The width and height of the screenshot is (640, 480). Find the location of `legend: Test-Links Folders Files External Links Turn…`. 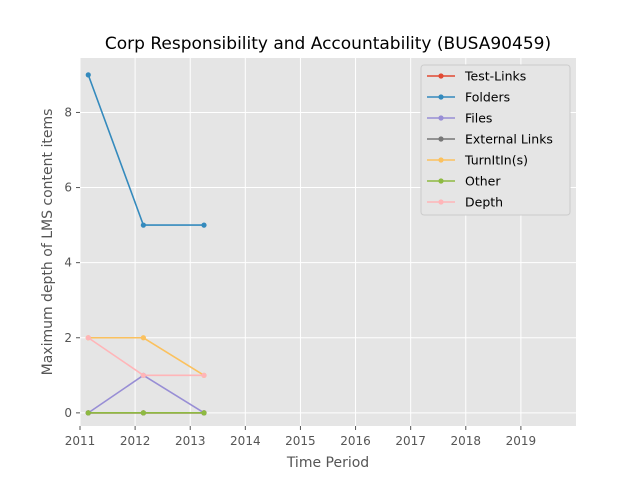

legend: Test-Links Folders Files External Links Turn… is located at coordinates (495, 140).